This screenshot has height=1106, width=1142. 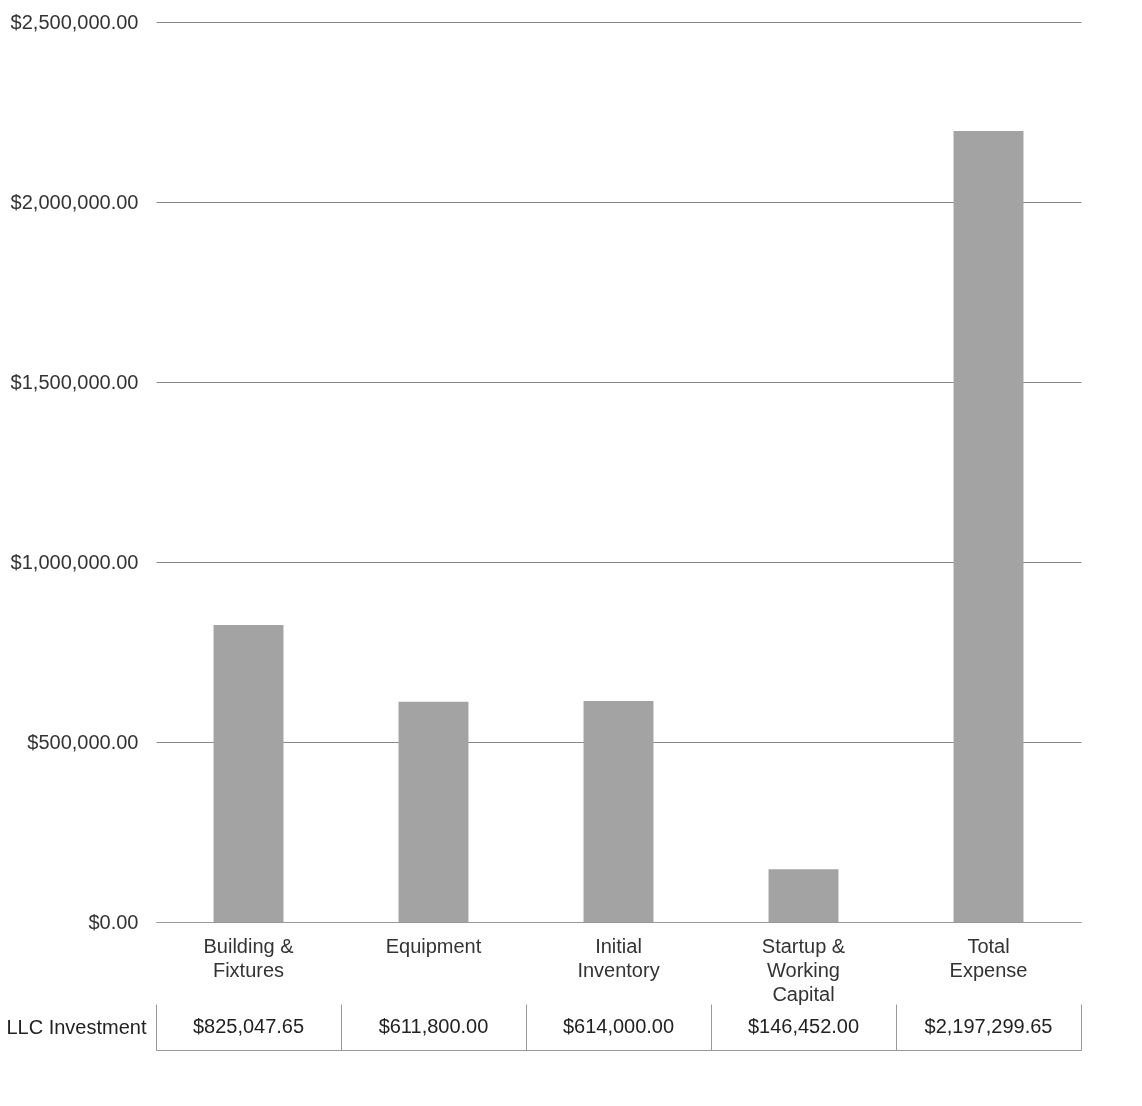 I want to click on y-tick-label: $2,000,000.00, so click(x=74, y=201).